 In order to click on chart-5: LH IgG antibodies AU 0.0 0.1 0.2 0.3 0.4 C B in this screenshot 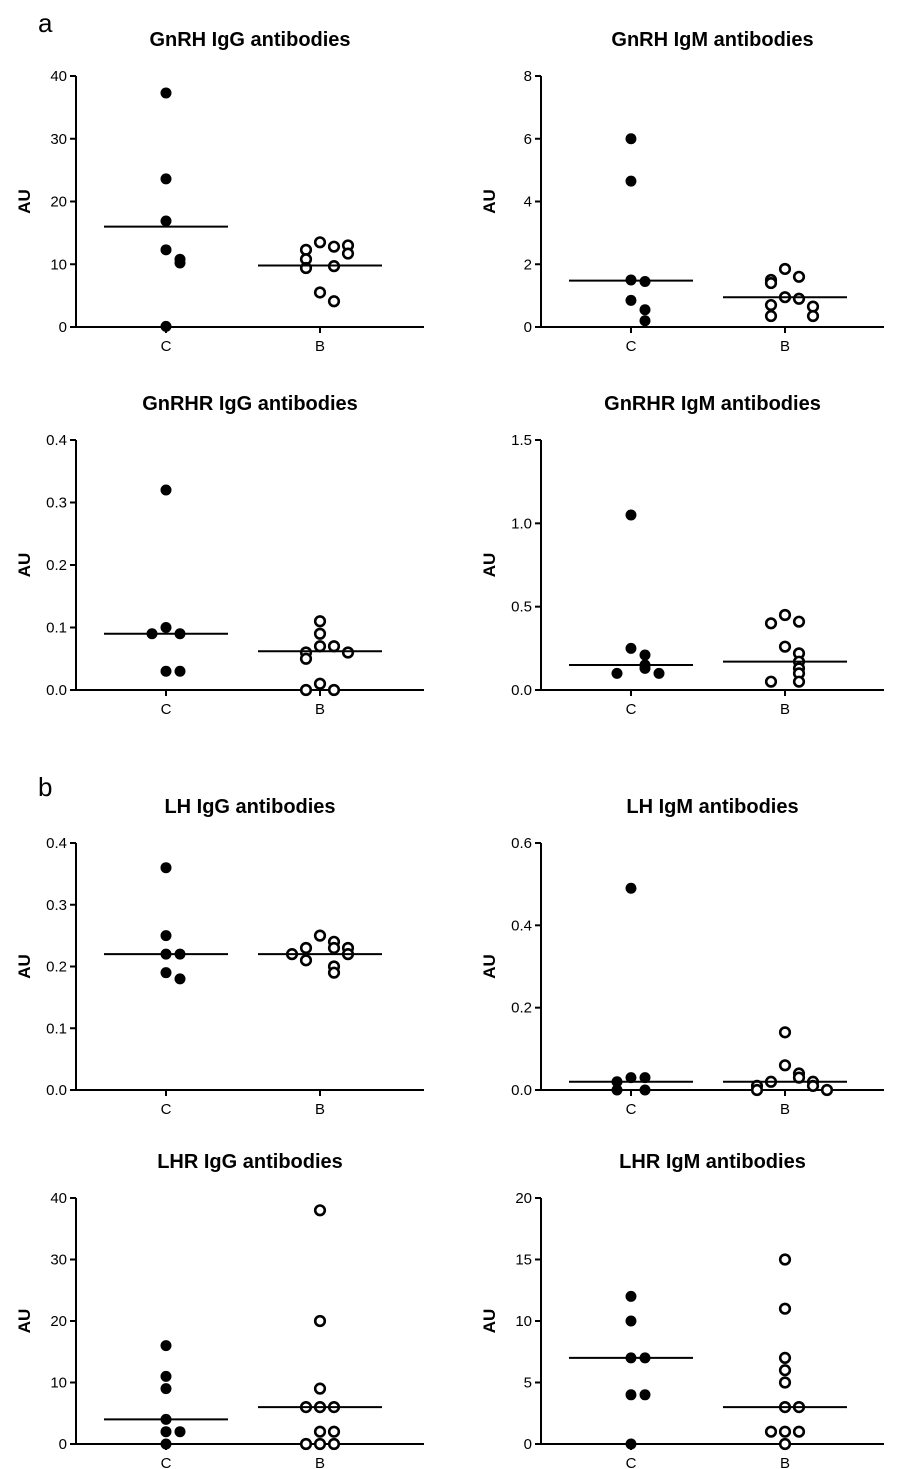, I will do `click(219, 957)`.